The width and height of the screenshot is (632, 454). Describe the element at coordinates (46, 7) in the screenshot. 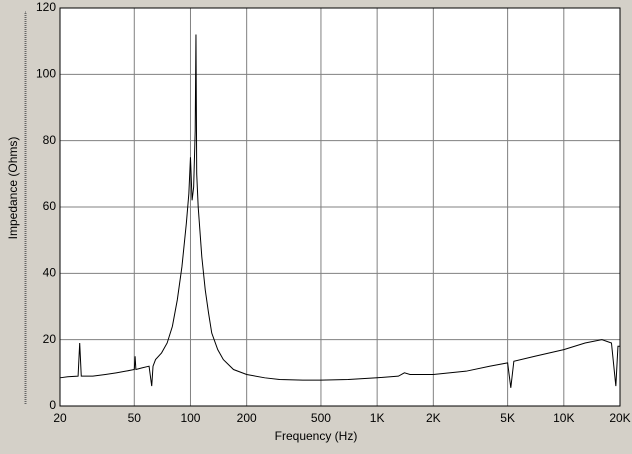

I see `y-tick-label: 120` at that location.